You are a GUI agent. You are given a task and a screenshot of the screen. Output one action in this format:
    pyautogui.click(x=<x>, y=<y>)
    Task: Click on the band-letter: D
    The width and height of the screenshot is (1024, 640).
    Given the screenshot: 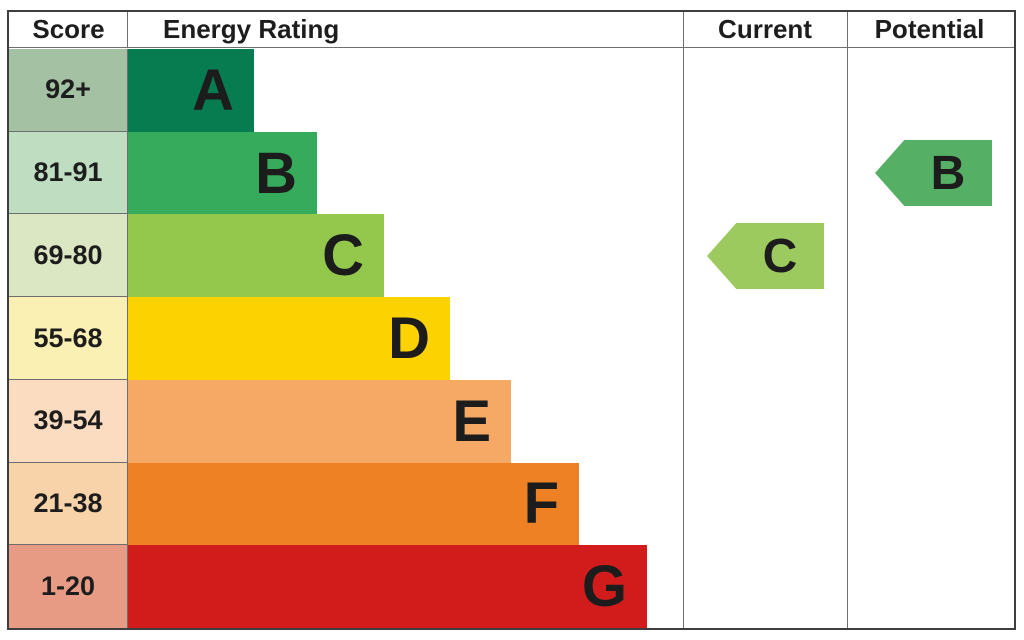 What is the action you would take?
    pyautogui.click(x=409, y=339)
    